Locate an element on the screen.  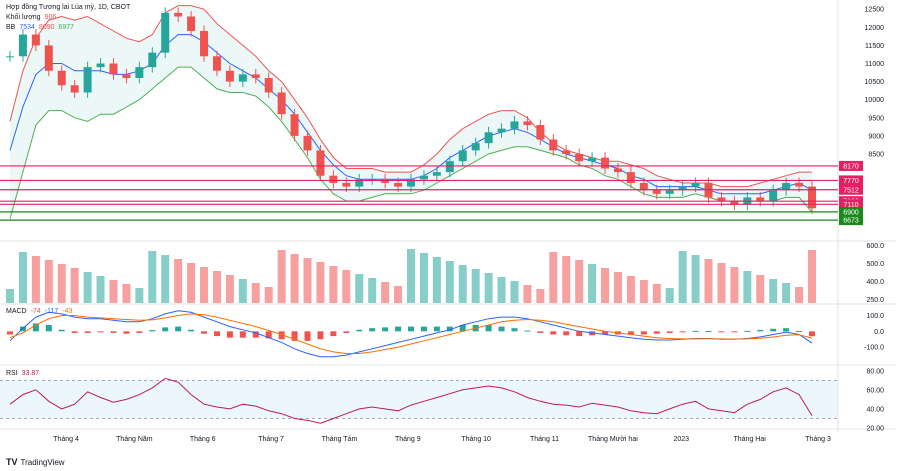
price-tick-label: 10000 is located at coordinates (875, 100).